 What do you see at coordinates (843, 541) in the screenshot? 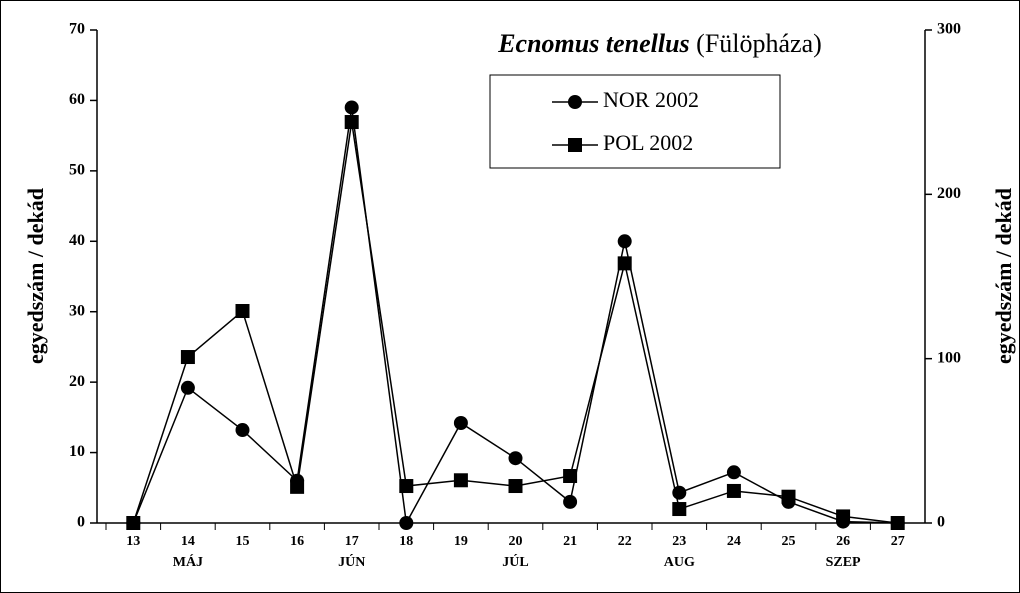
I see `x-tick-label: 26` at bounding box center [843, 541].